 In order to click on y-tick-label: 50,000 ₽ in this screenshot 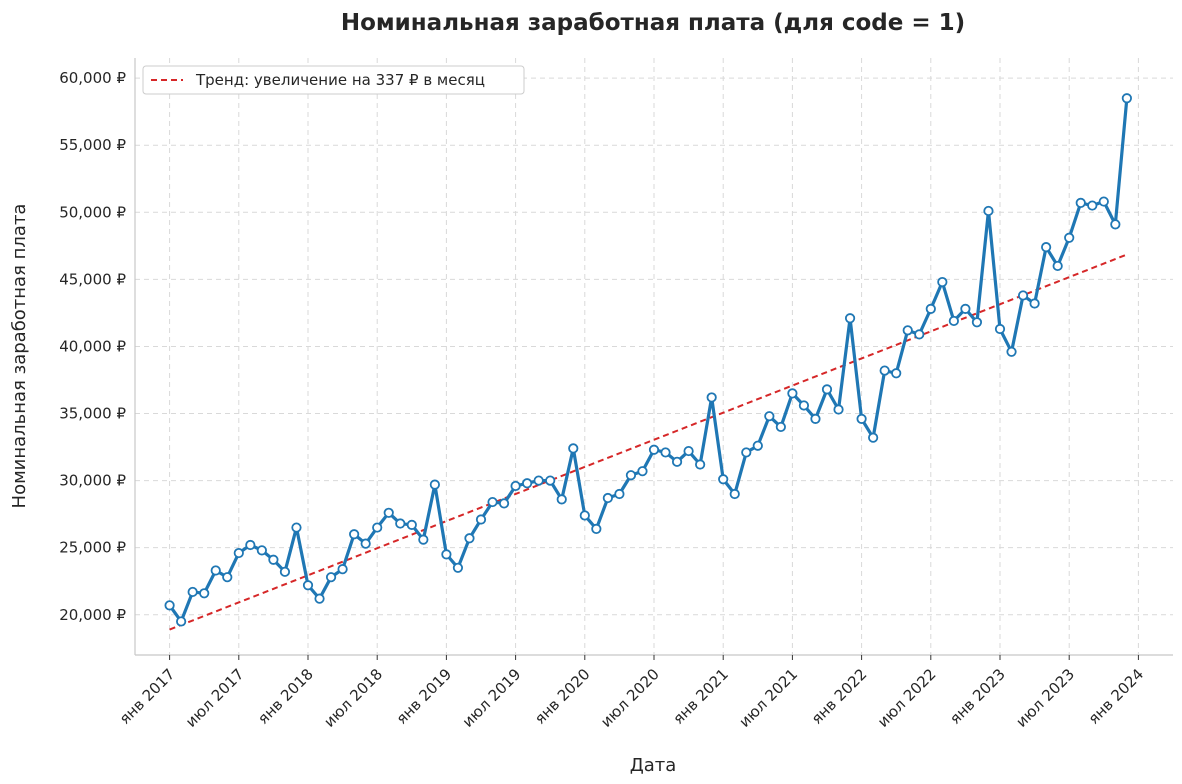, I will do `click(92, 212)`.